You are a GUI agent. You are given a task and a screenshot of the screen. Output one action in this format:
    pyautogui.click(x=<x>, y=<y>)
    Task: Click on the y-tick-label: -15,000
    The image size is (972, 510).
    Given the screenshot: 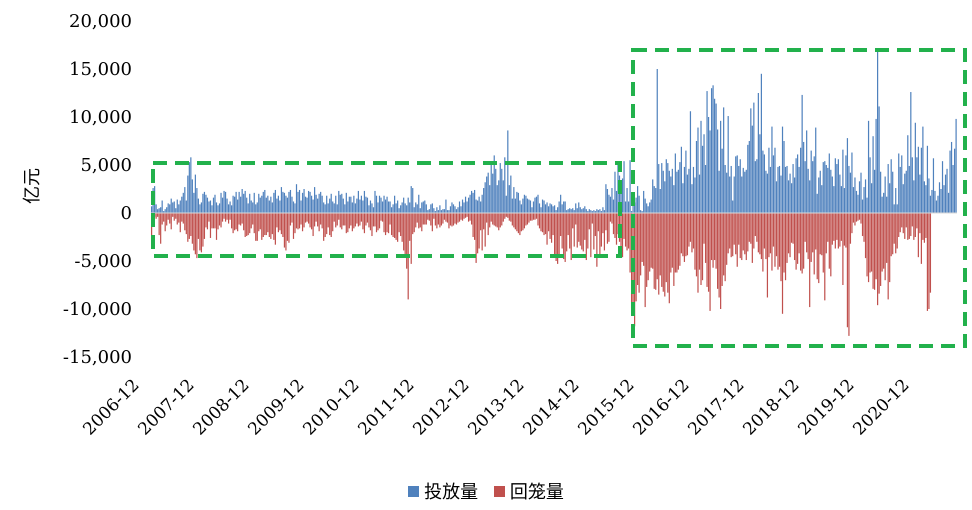 What is the action you would take?
    pyautogui.click(x=97, y=357)
    